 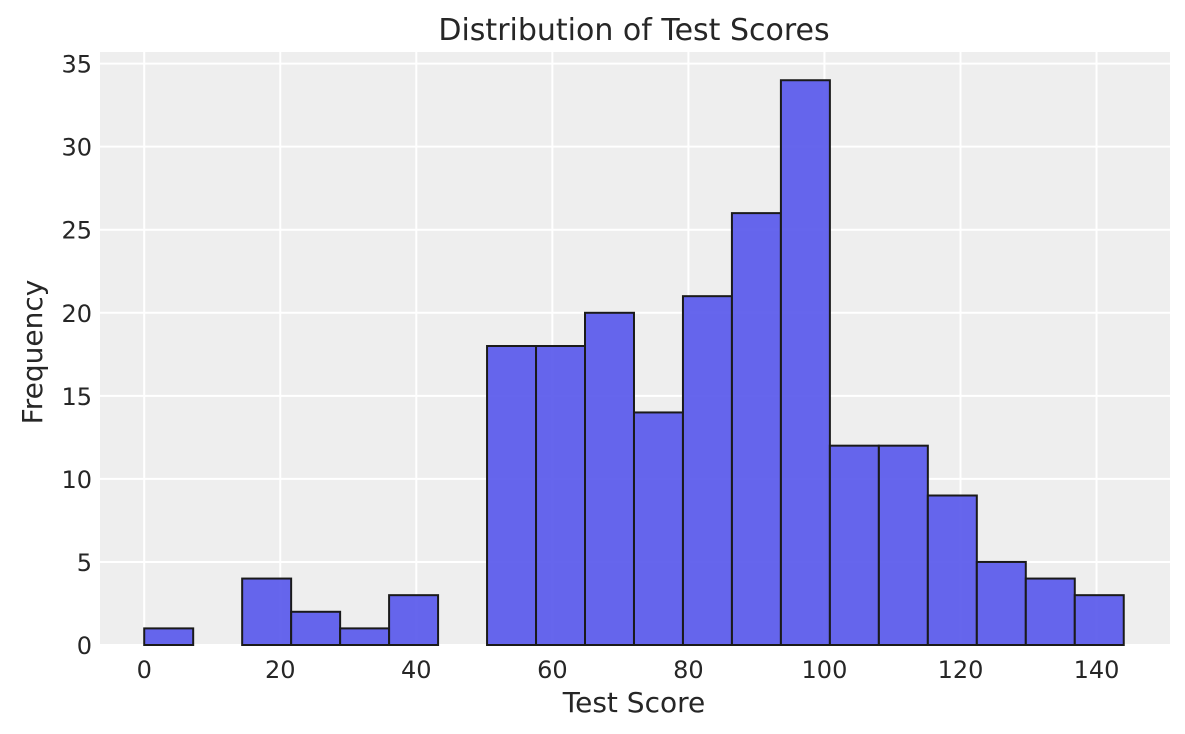 What do you see at coordinates (76, 480) in the screenshot?
I see `y-tick-label: 10` at bounding box center [76, 480].